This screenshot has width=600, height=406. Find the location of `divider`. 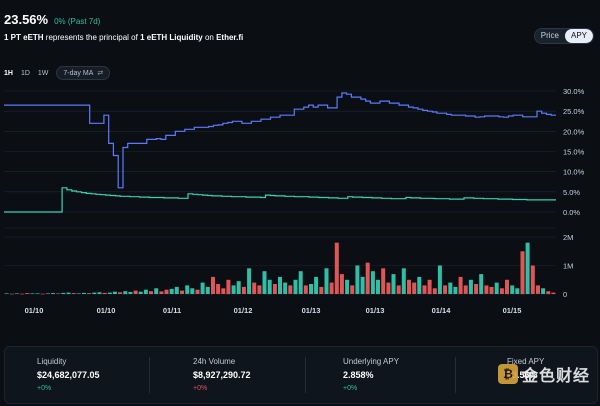

divider is located at coordinates (455, 375).